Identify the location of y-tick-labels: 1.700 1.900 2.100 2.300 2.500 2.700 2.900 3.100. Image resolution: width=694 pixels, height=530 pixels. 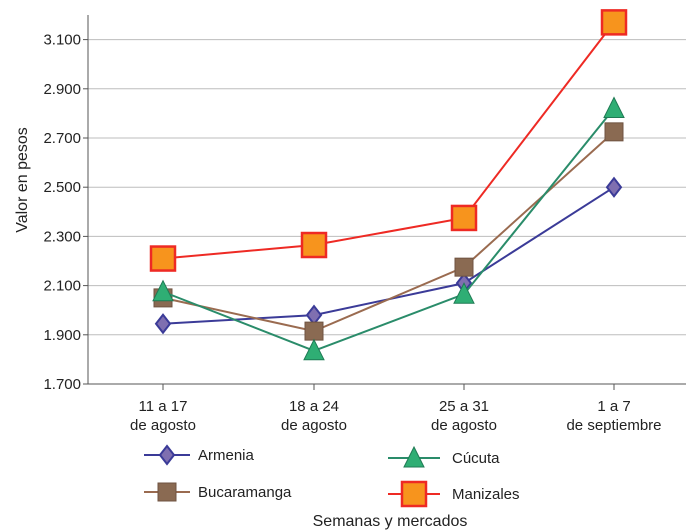
(62, 212).